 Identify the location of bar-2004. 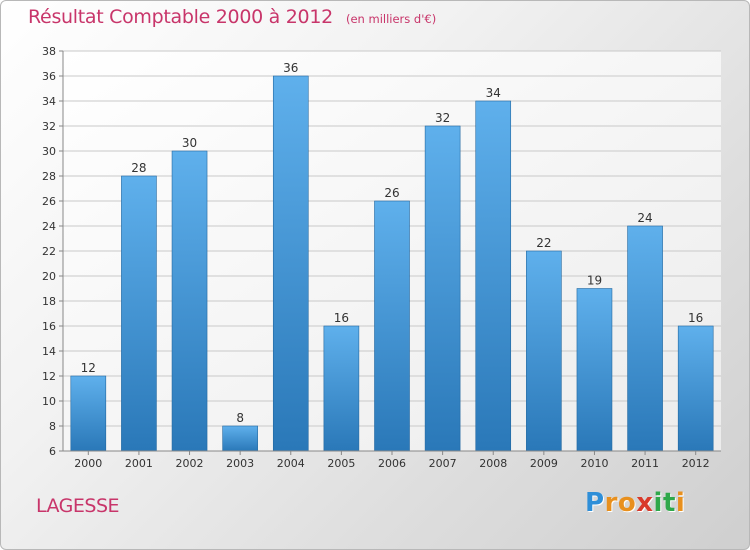
(290, 263).